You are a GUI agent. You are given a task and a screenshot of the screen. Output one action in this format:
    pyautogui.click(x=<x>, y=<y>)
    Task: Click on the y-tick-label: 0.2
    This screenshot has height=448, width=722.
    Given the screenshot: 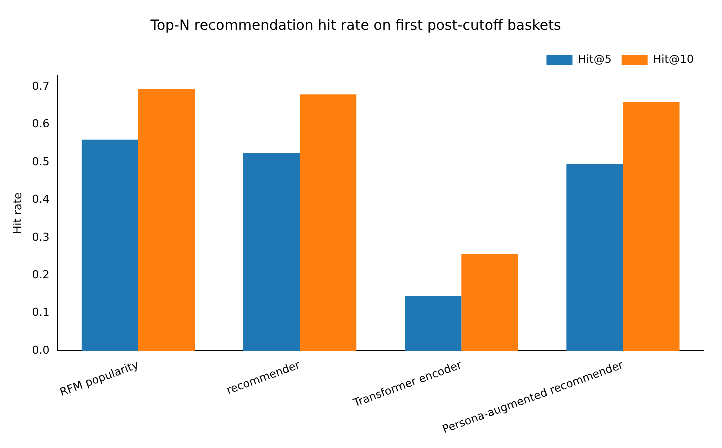 What is the action you would take?
    pyautogui.click(x=41, y=275)
    